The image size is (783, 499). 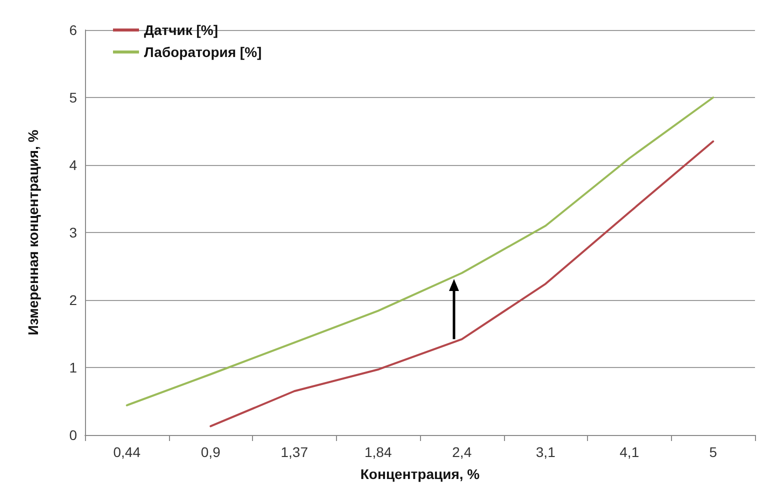 I want to click on x-tick-label: 5, so click(x=713, y=452).